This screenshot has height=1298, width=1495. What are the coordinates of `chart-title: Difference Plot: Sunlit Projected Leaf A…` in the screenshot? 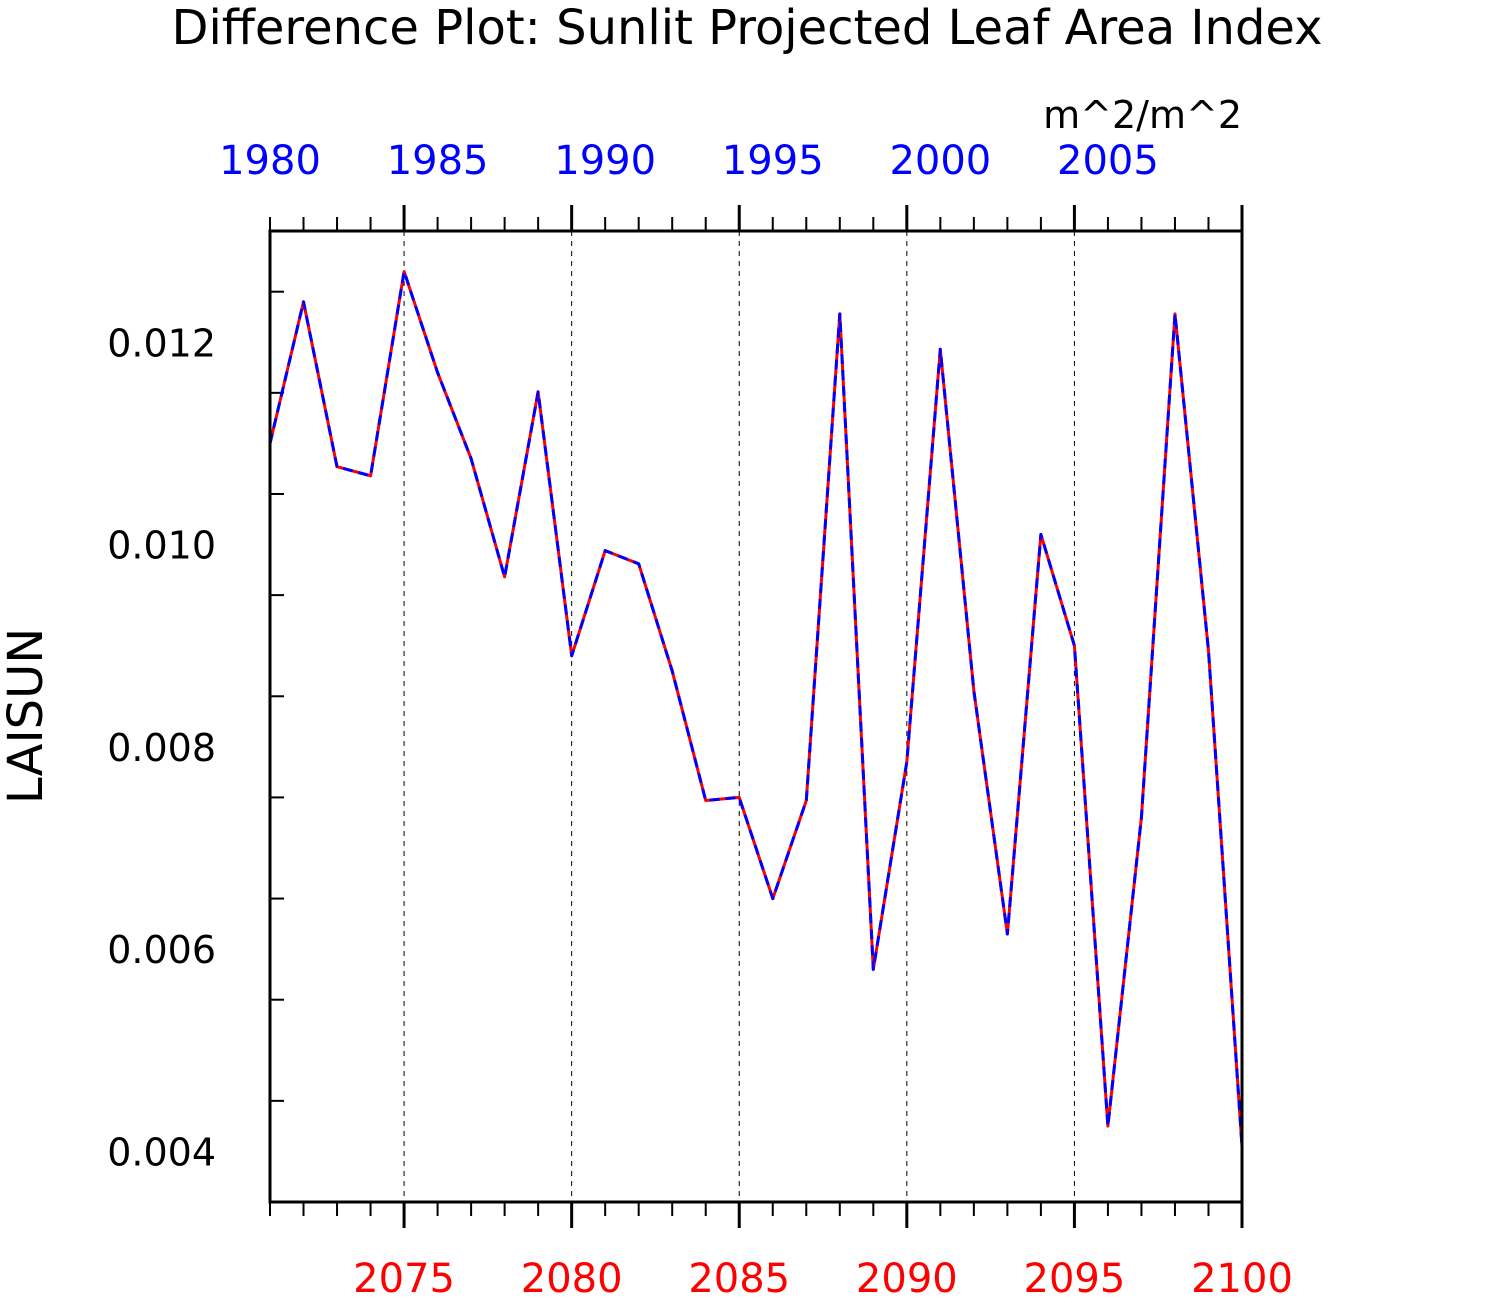 It's located at (746, 28).